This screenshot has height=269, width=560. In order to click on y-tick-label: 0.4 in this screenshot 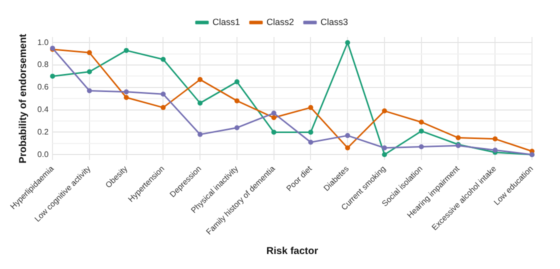, I will do `click(43, 109)`.